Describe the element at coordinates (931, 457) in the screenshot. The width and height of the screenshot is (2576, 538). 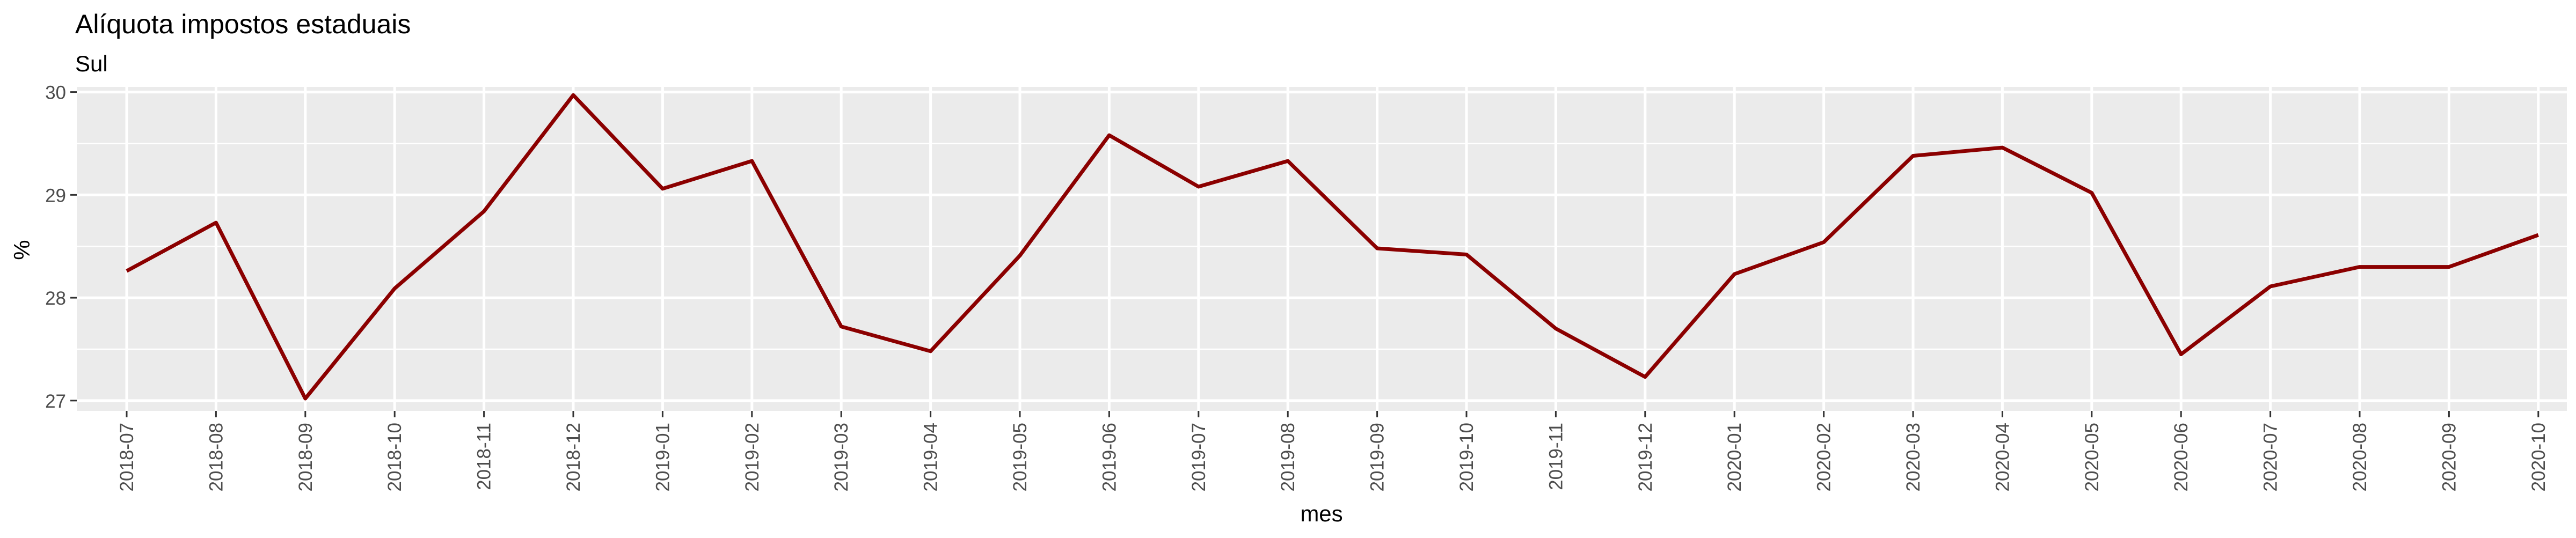
I see `x-tick-label: 2019-04` at that location.